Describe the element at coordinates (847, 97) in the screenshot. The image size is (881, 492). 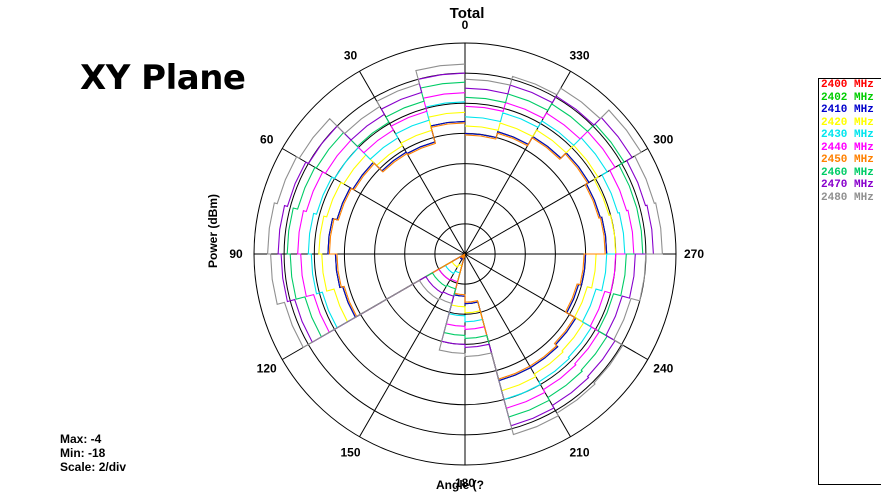
I see `legend-item: 2402 MHz` at that location.